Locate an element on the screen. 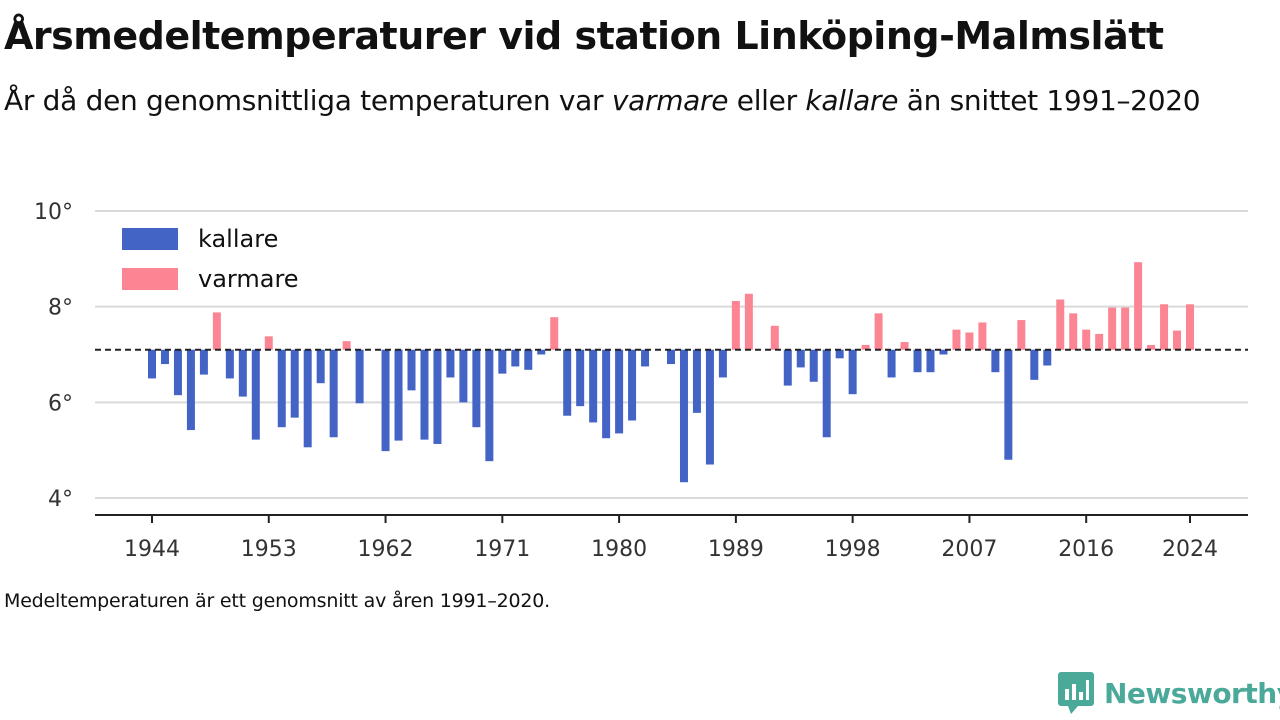 This screenshot has width=1280, height=720. bar-2010 is located at coordinates (1008, 404).